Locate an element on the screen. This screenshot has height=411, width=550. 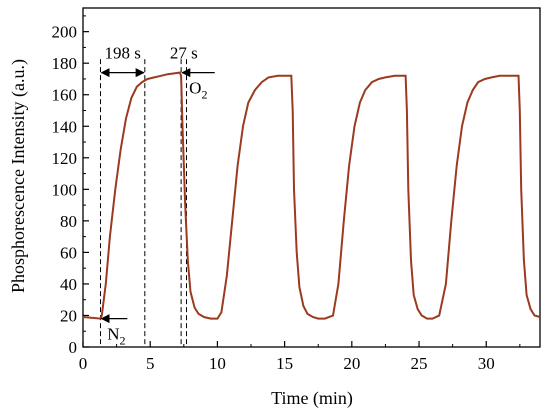
y-tick-label: 140 is located at coordinates (65, 126).